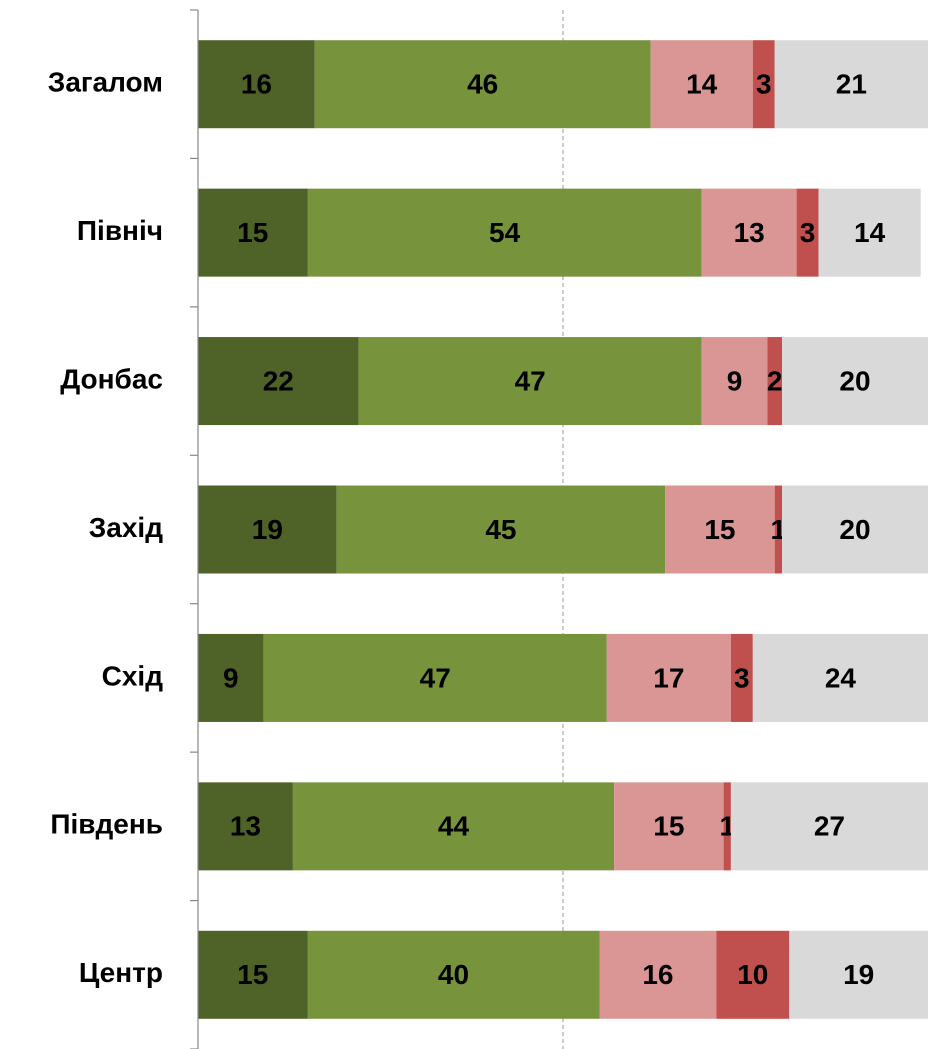 The height and width of the screenshot is (1049, 928). I want to click on y-tick-label: Захід, so click(126, 527).